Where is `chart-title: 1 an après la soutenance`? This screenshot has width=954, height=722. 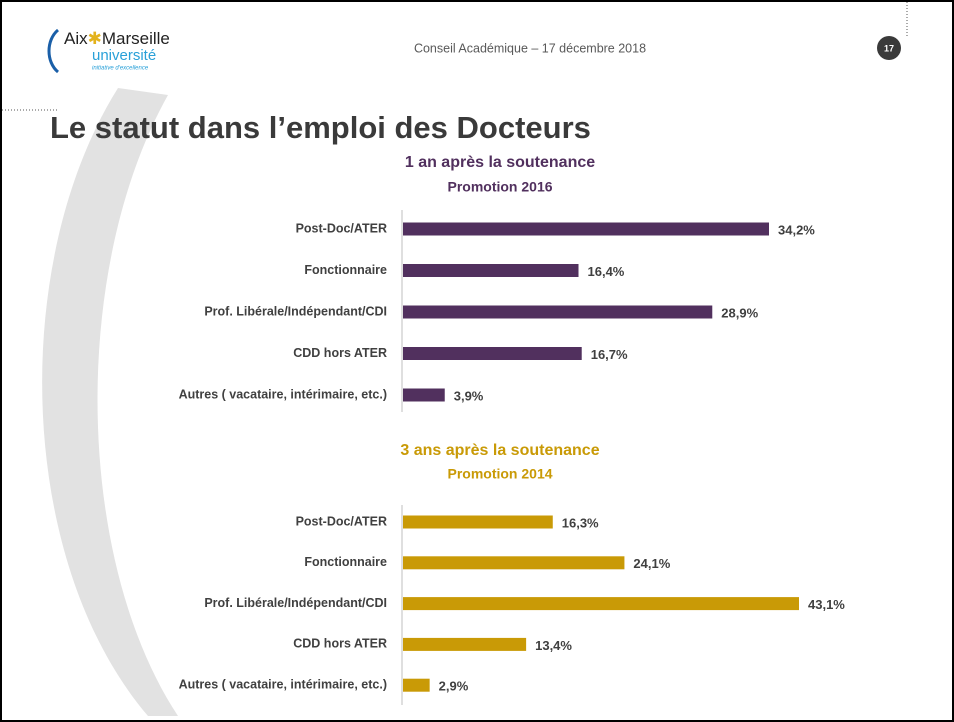
chart-title: 1 an après la soutenance is located at coordinates (500, 162).